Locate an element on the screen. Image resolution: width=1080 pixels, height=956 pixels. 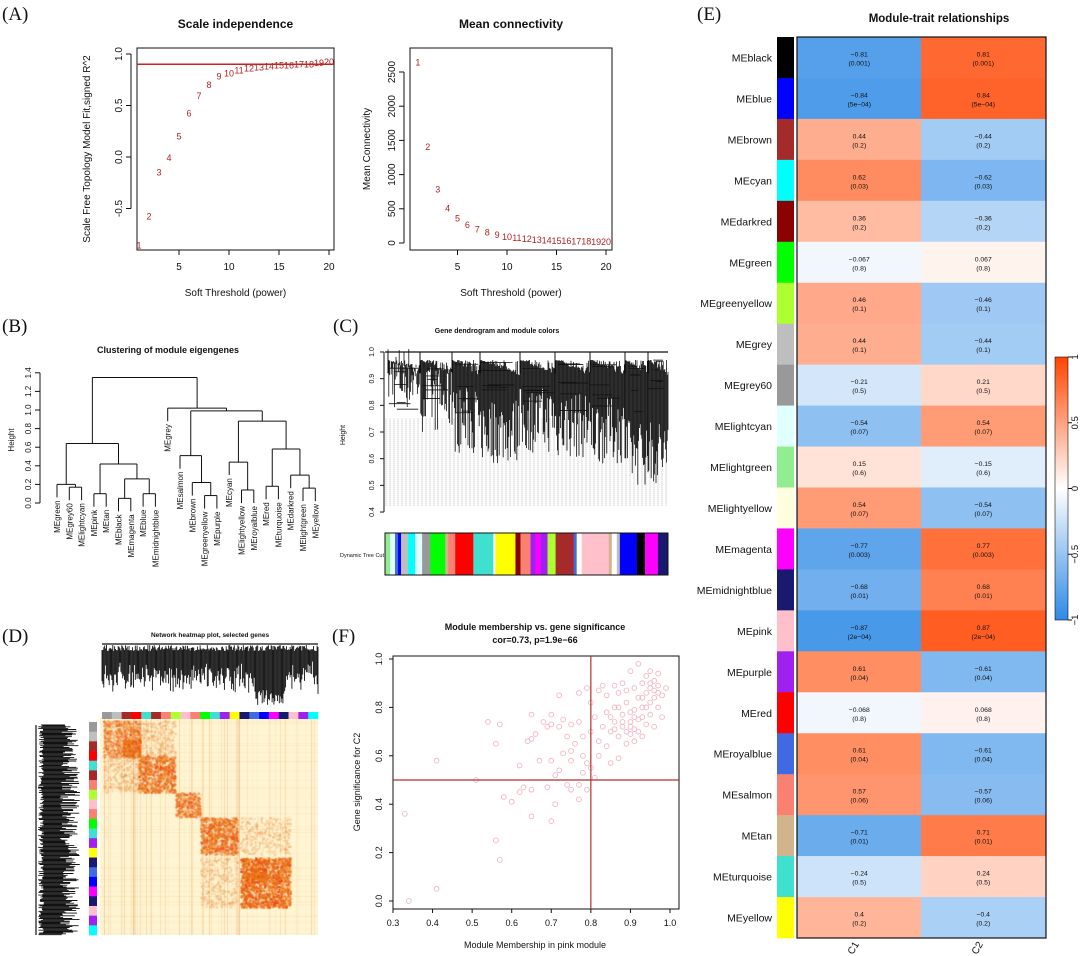
chart-title: Module-trait relationships is located at coordinates (939, 19).